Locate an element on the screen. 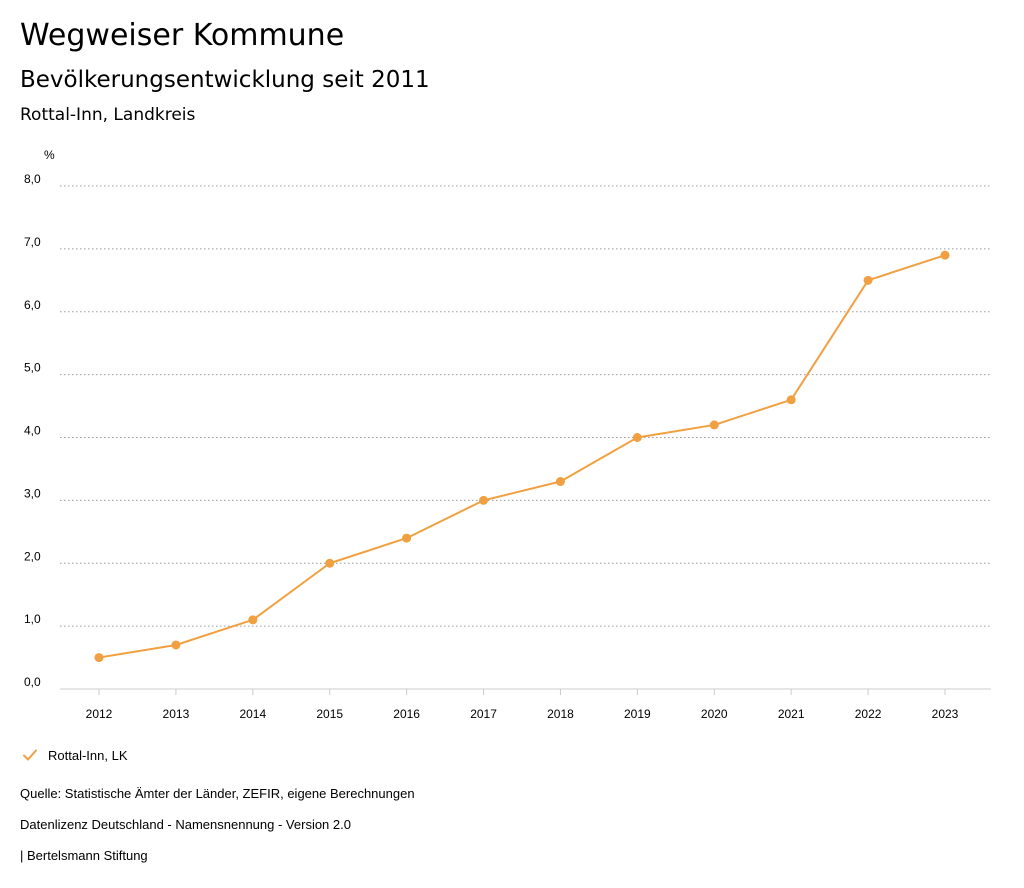 This screenshot has width=1024, height=888. region-label: Rottal-Inn, Landkreis is located at coordinates (108, 115).